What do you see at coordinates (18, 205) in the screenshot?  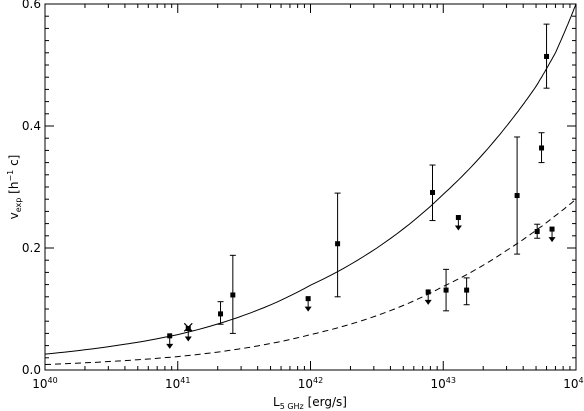 I see `y-axis-label-subscript: exp` at bounding box center [18, 205].